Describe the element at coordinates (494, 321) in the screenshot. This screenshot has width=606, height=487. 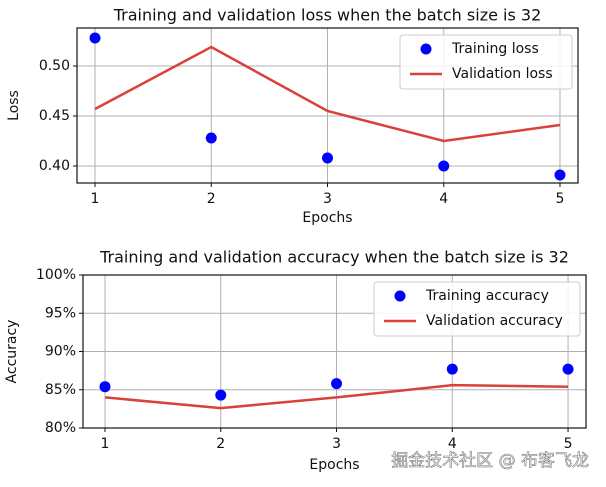
I see `legend-label: Validation accuracy` at that location.